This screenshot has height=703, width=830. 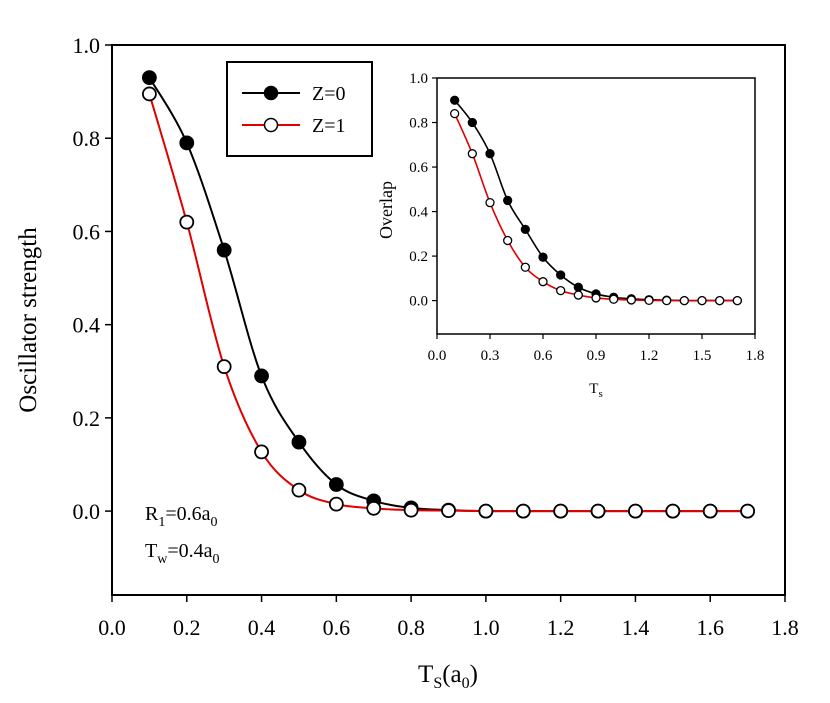 What do you see at coordinates (595, 390) in the screenshot?
I see `inset-x-axis-title: Ts` at bounding box center [595, 390].